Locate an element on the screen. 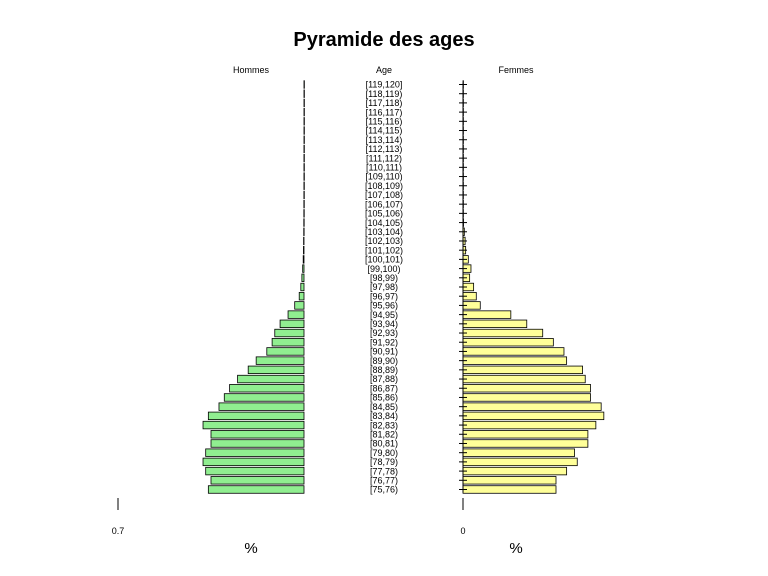 This screenshot has height=576, width=768. age-category-label: [77,78) is located at coordinates (384, 471).